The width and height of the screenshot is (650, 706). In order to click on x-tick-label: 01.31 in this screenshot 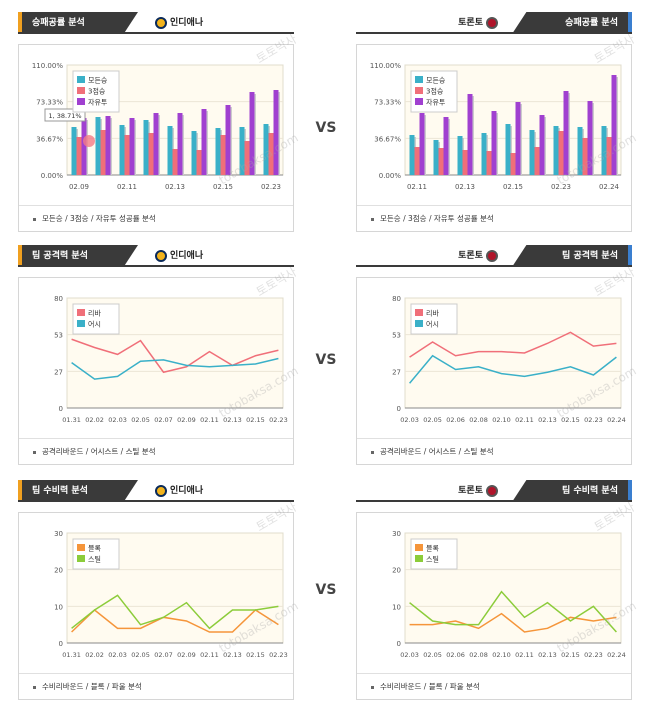, I will do `click(71, 655)`.